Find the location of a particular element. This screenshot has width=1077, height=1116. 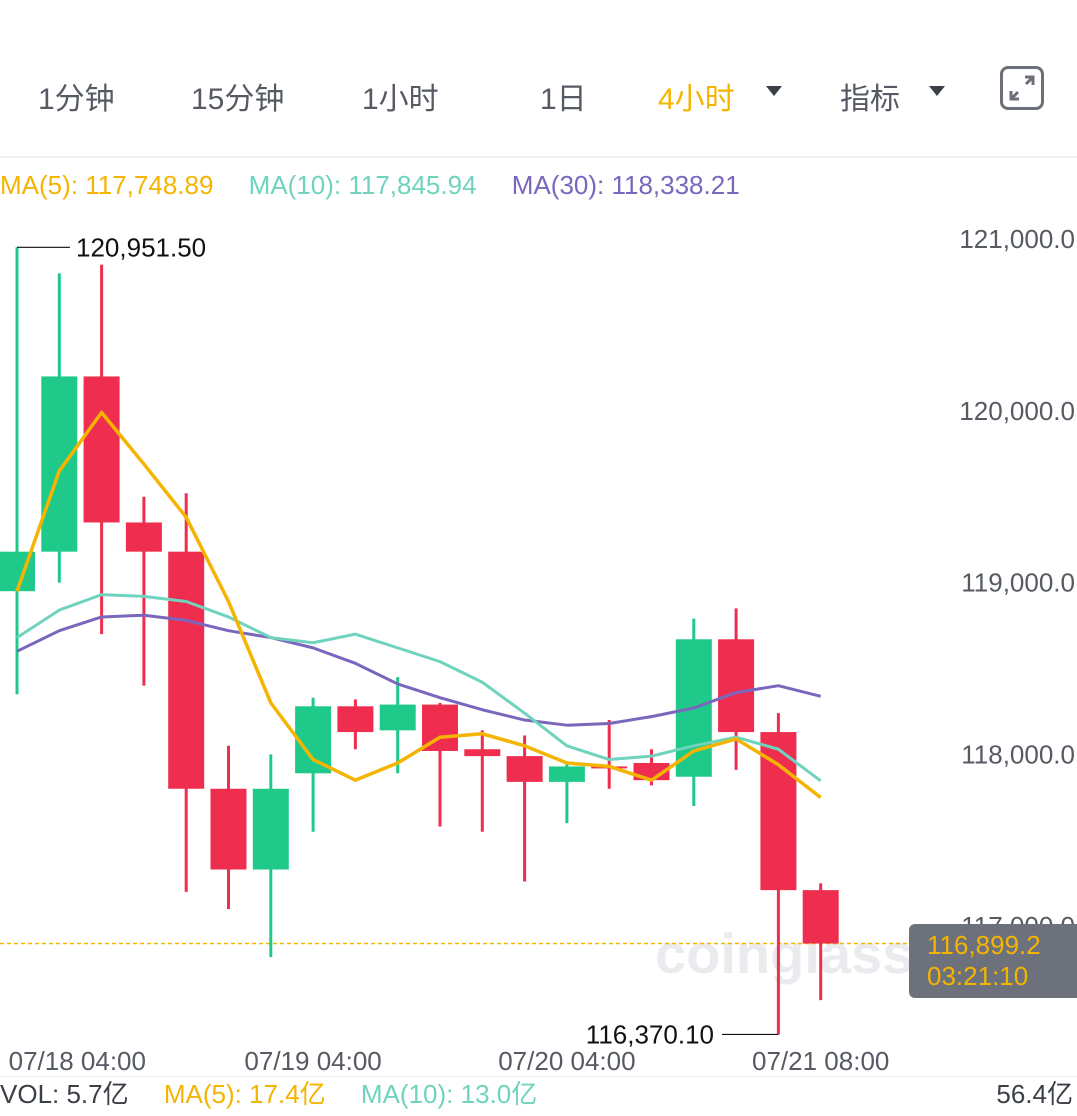

vol-ma5-value: MA(5): 17.4亿 is located at coordinates (244, 1094).